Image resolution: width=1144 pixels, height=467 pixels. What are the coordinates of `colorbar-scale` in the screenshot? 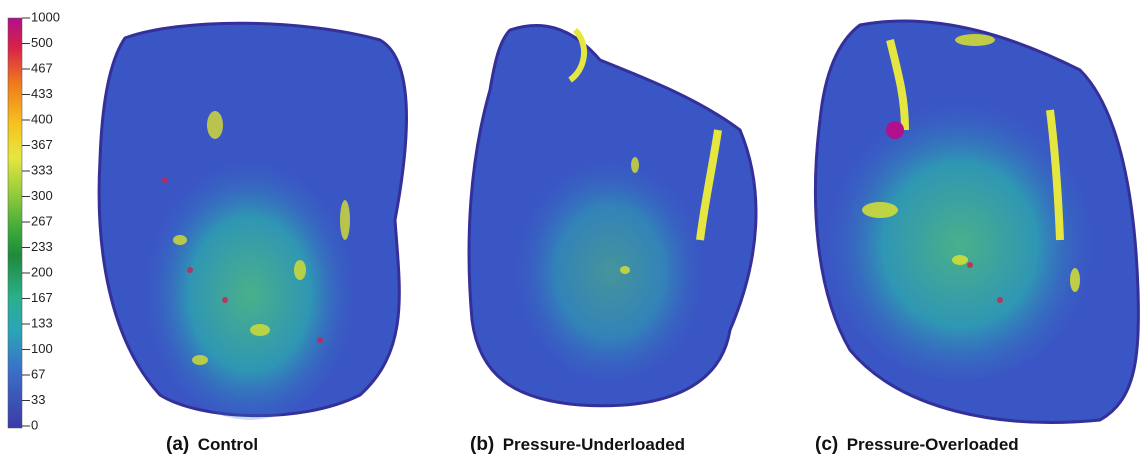 It's located at (15, 223).